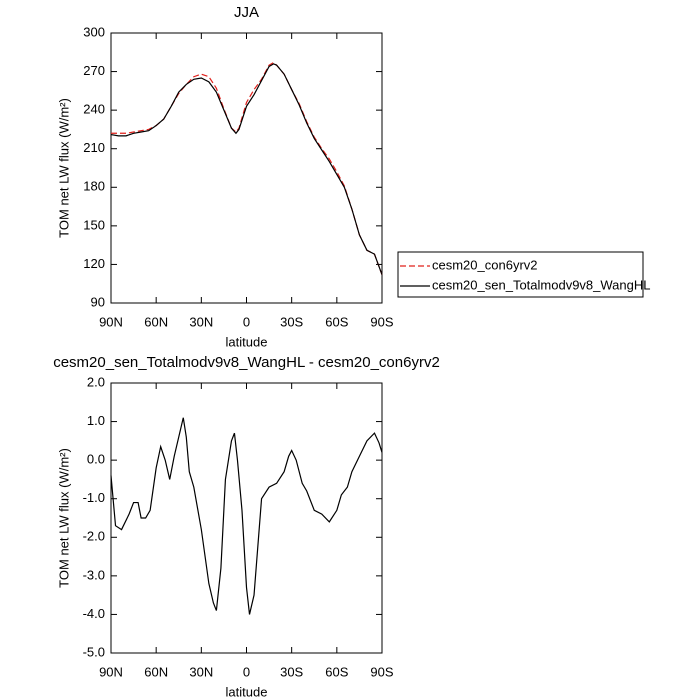 The image size is (700, 700). I want to click on y-tick-label: -5.0, so click(94, 651).